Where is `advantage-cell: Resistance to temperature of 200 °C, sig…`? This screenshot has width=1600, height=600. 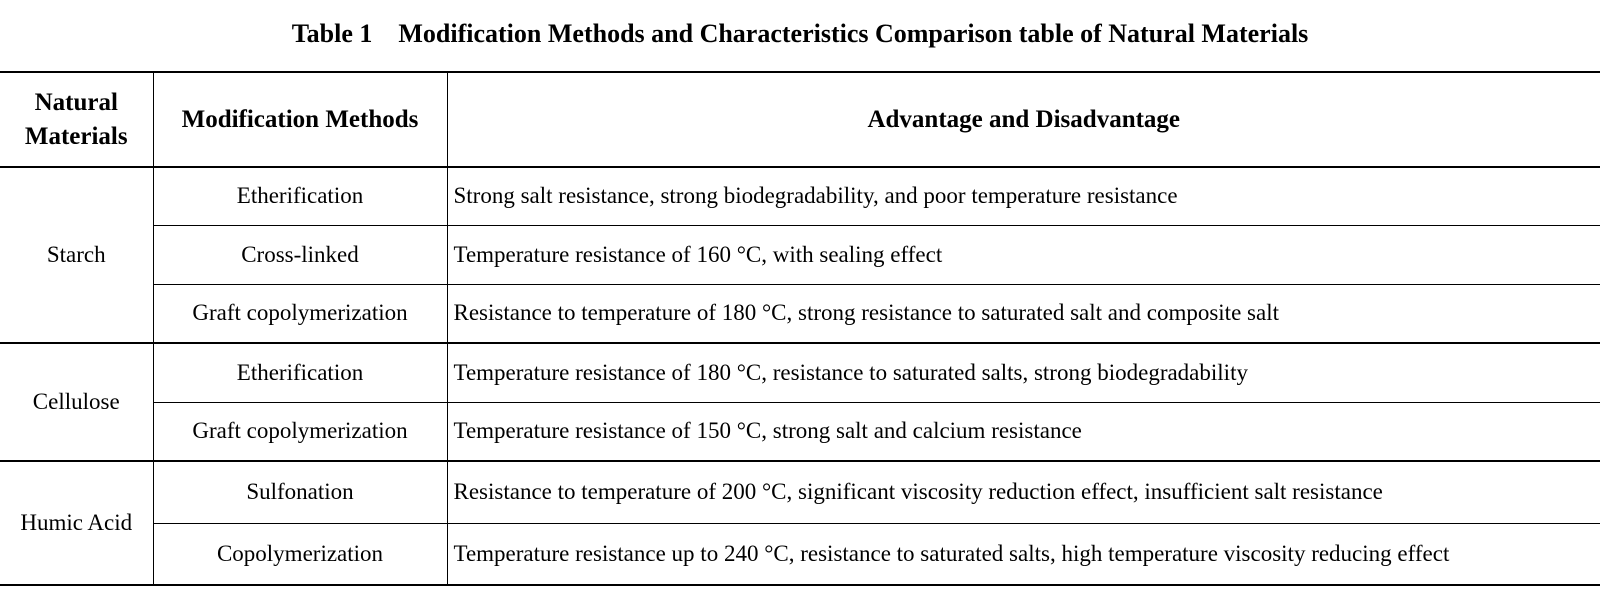
advantage-cell: Resistance to temperature of 200 °C, sig… is located at coordinates (1023, 492).